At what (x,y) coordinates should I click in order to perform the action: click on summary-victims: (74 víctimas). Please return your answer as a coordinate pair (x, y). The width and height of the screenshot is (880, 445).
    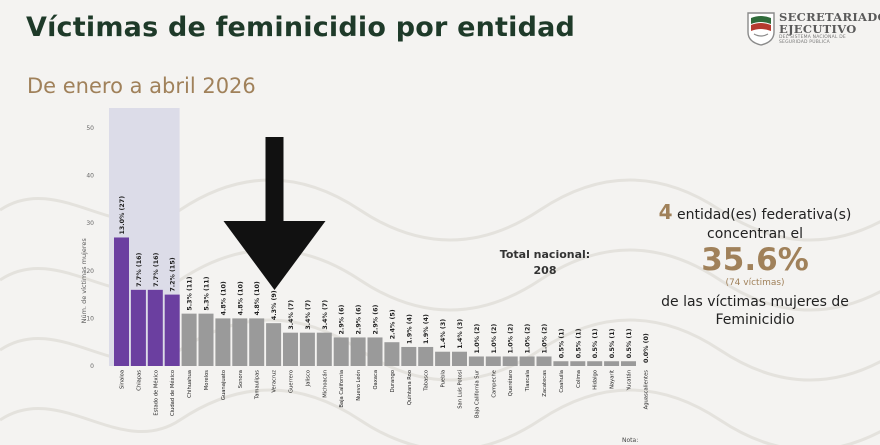
    Looking at the image, I should click on (755, 283).